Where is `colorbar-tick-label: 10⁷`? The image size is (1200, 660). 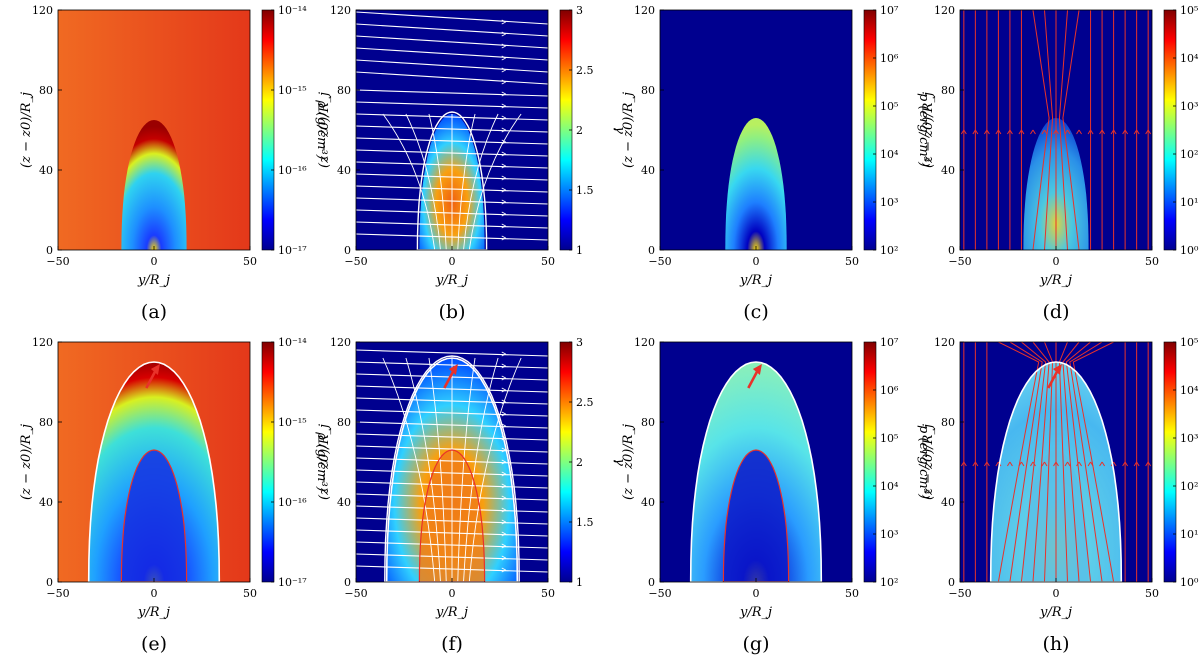 colorbar-tick-label: 10⁷ is located at coordinates (889, 342).